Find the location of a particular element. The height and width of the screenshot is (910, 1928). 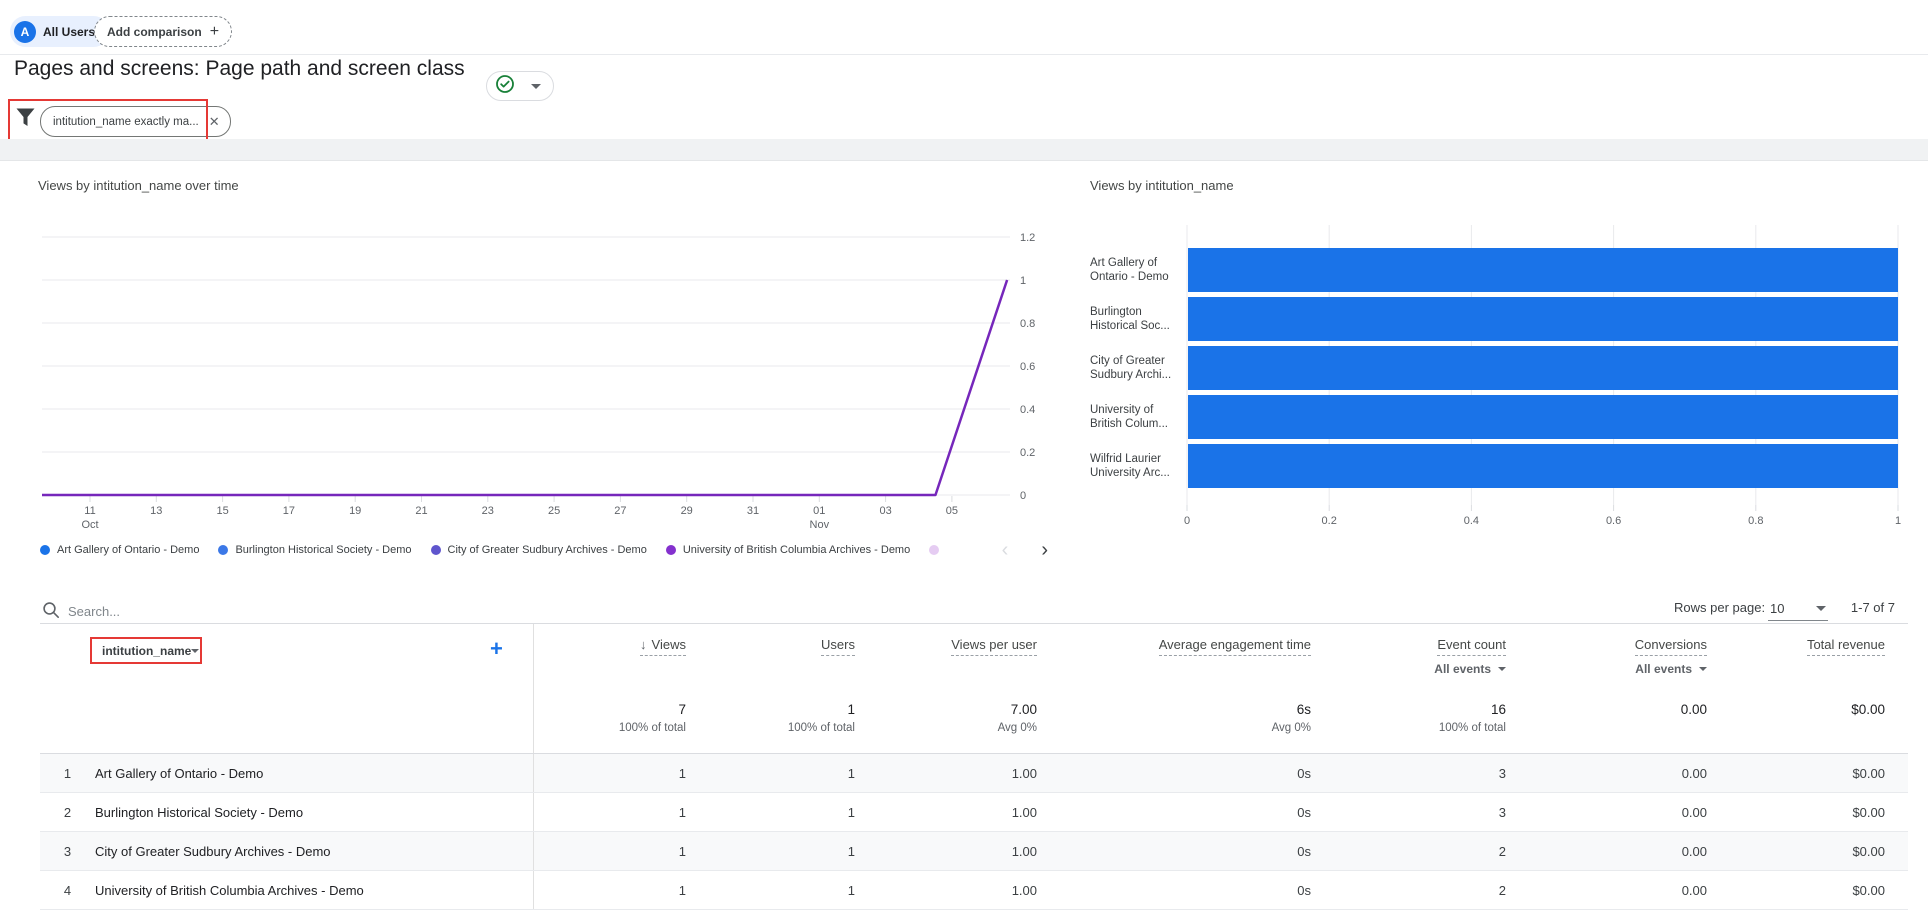

bar-category-label: City of Greater is located at coordinates (1127, 361).